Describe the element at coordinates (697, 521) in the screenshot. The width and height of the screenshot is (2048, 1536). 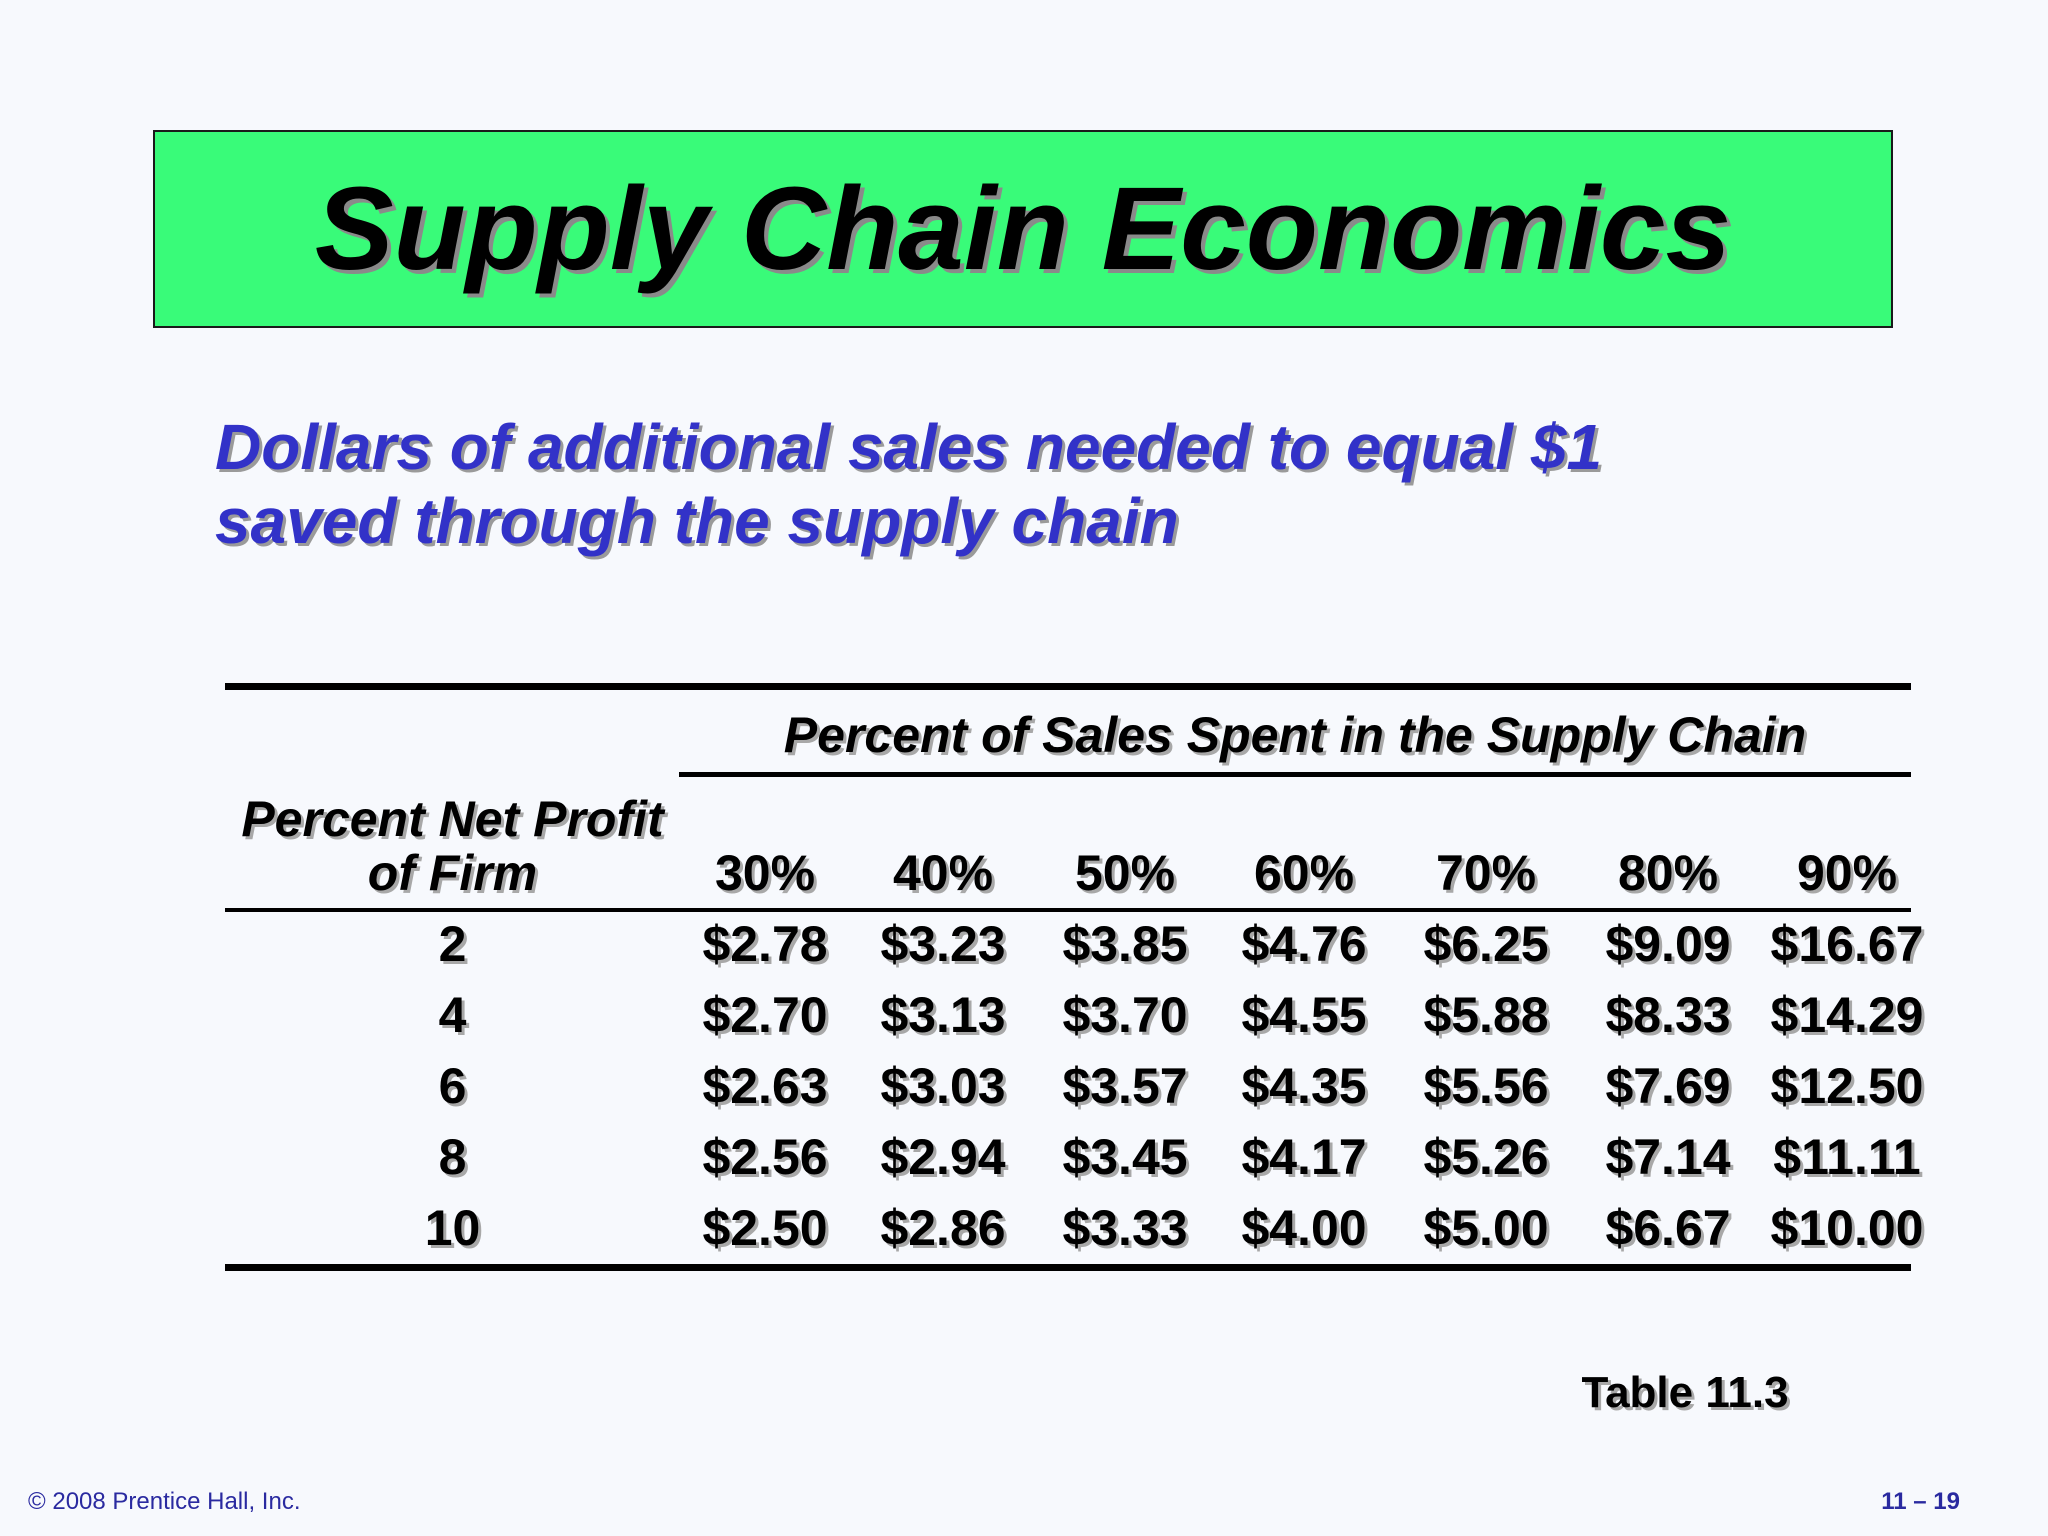
I see `subtitle-line-2: saved through the supply chain` at that location.